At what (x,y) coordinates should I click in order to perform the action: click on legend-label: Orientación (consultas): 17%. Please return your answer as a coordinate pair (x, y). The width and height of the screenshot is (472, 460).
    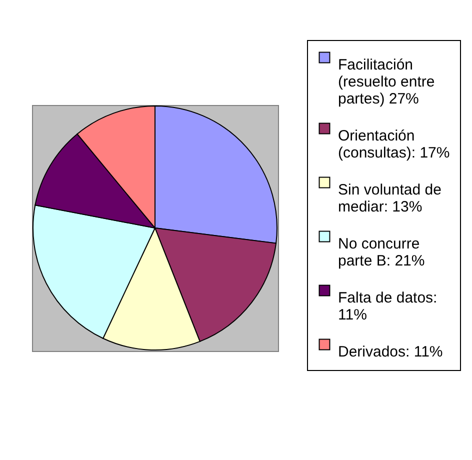
    Looking at the image, I should click on (394, 145).